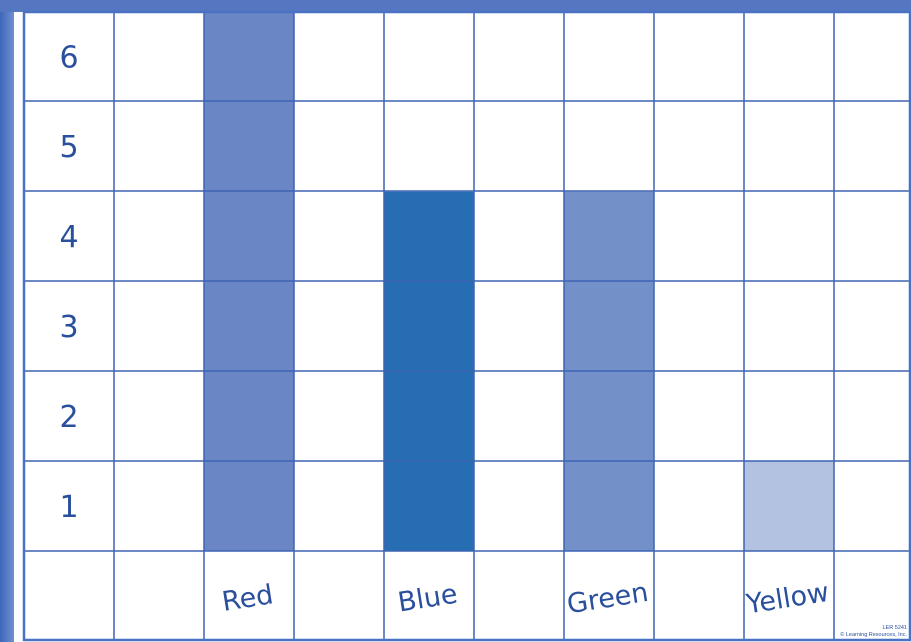  I want to click on top-frame, so click(455, 6).